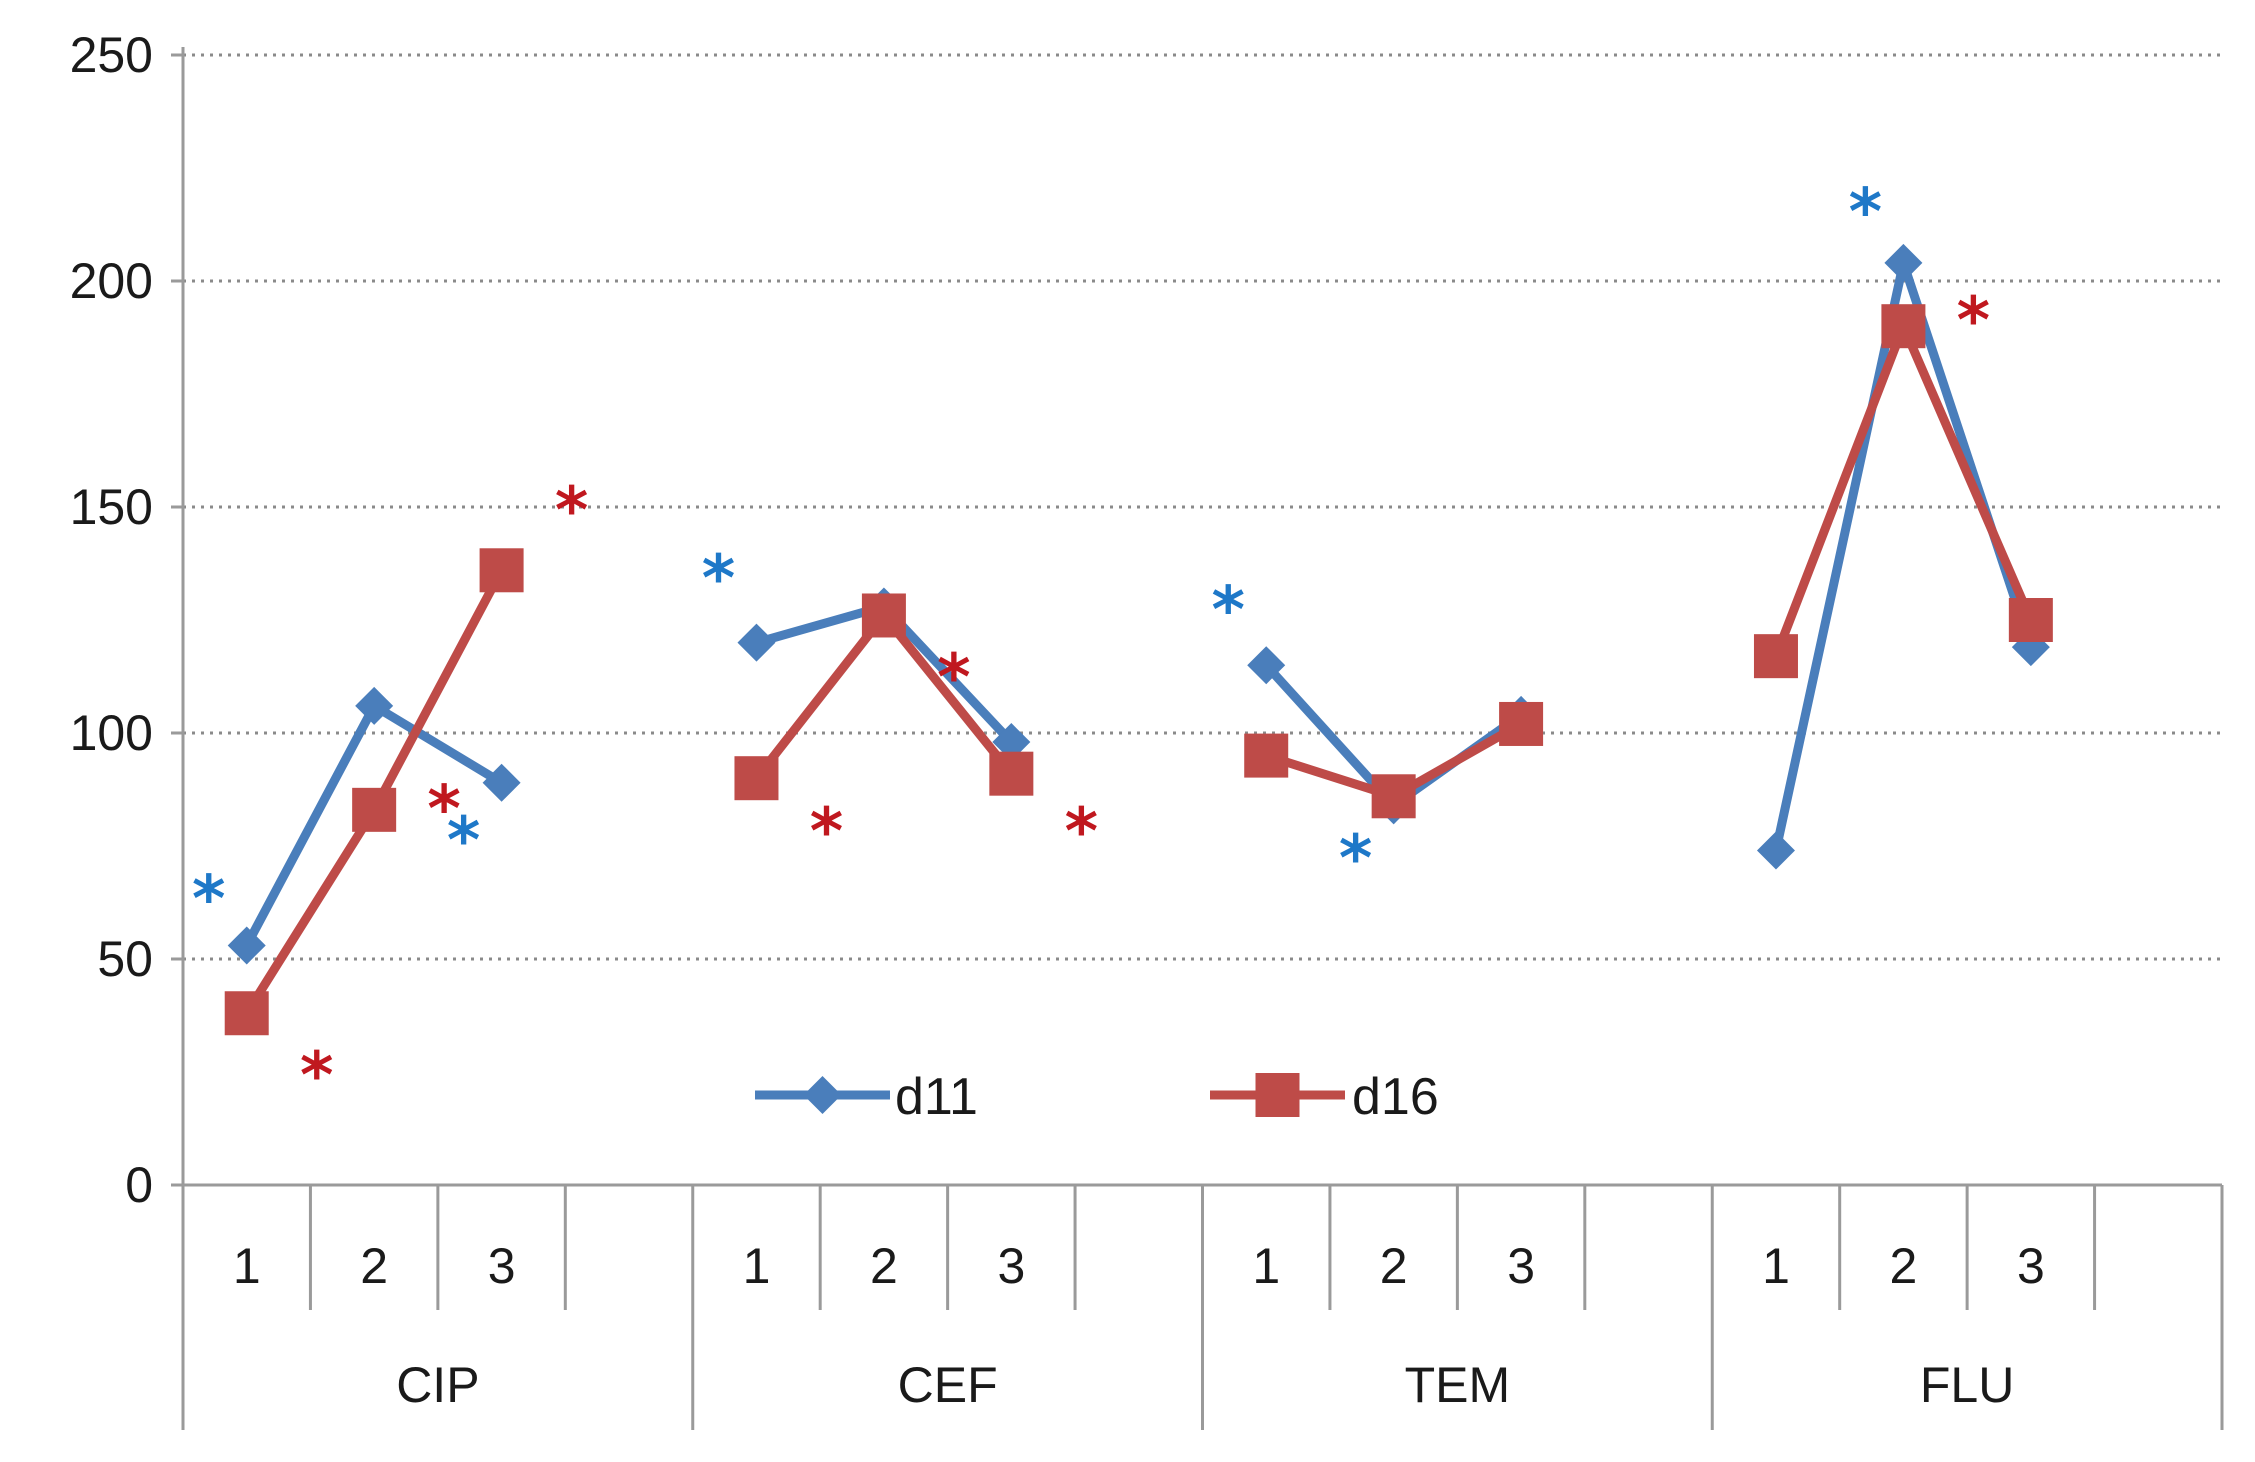  What do you see at coordinates (374, 1266) in the screenshot?
I see `x-tick-label-CIP-2: 2` at bounding box center [374, 1266].